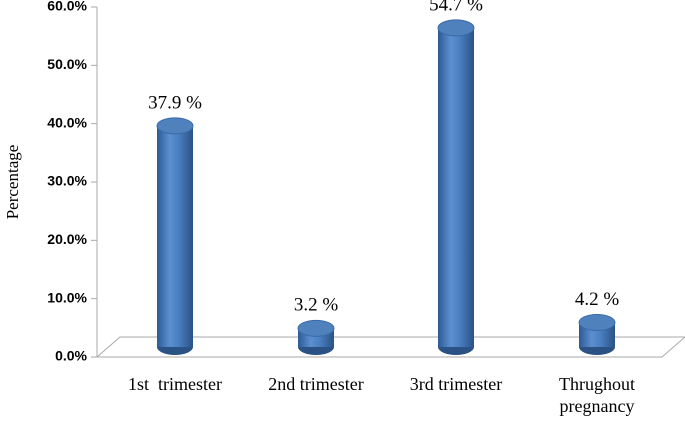  Describe the element at coordinates (597, 299) in the screenshot. I see `value-label: 4.2 %` at that location.